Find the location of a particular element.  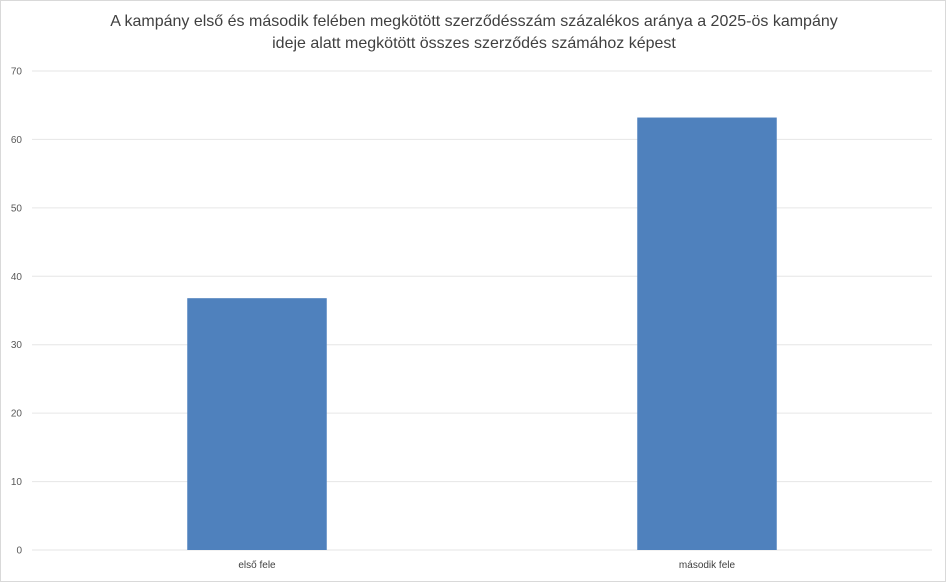

y-tick-label-10: 10 is located at coordinates (17, 482).